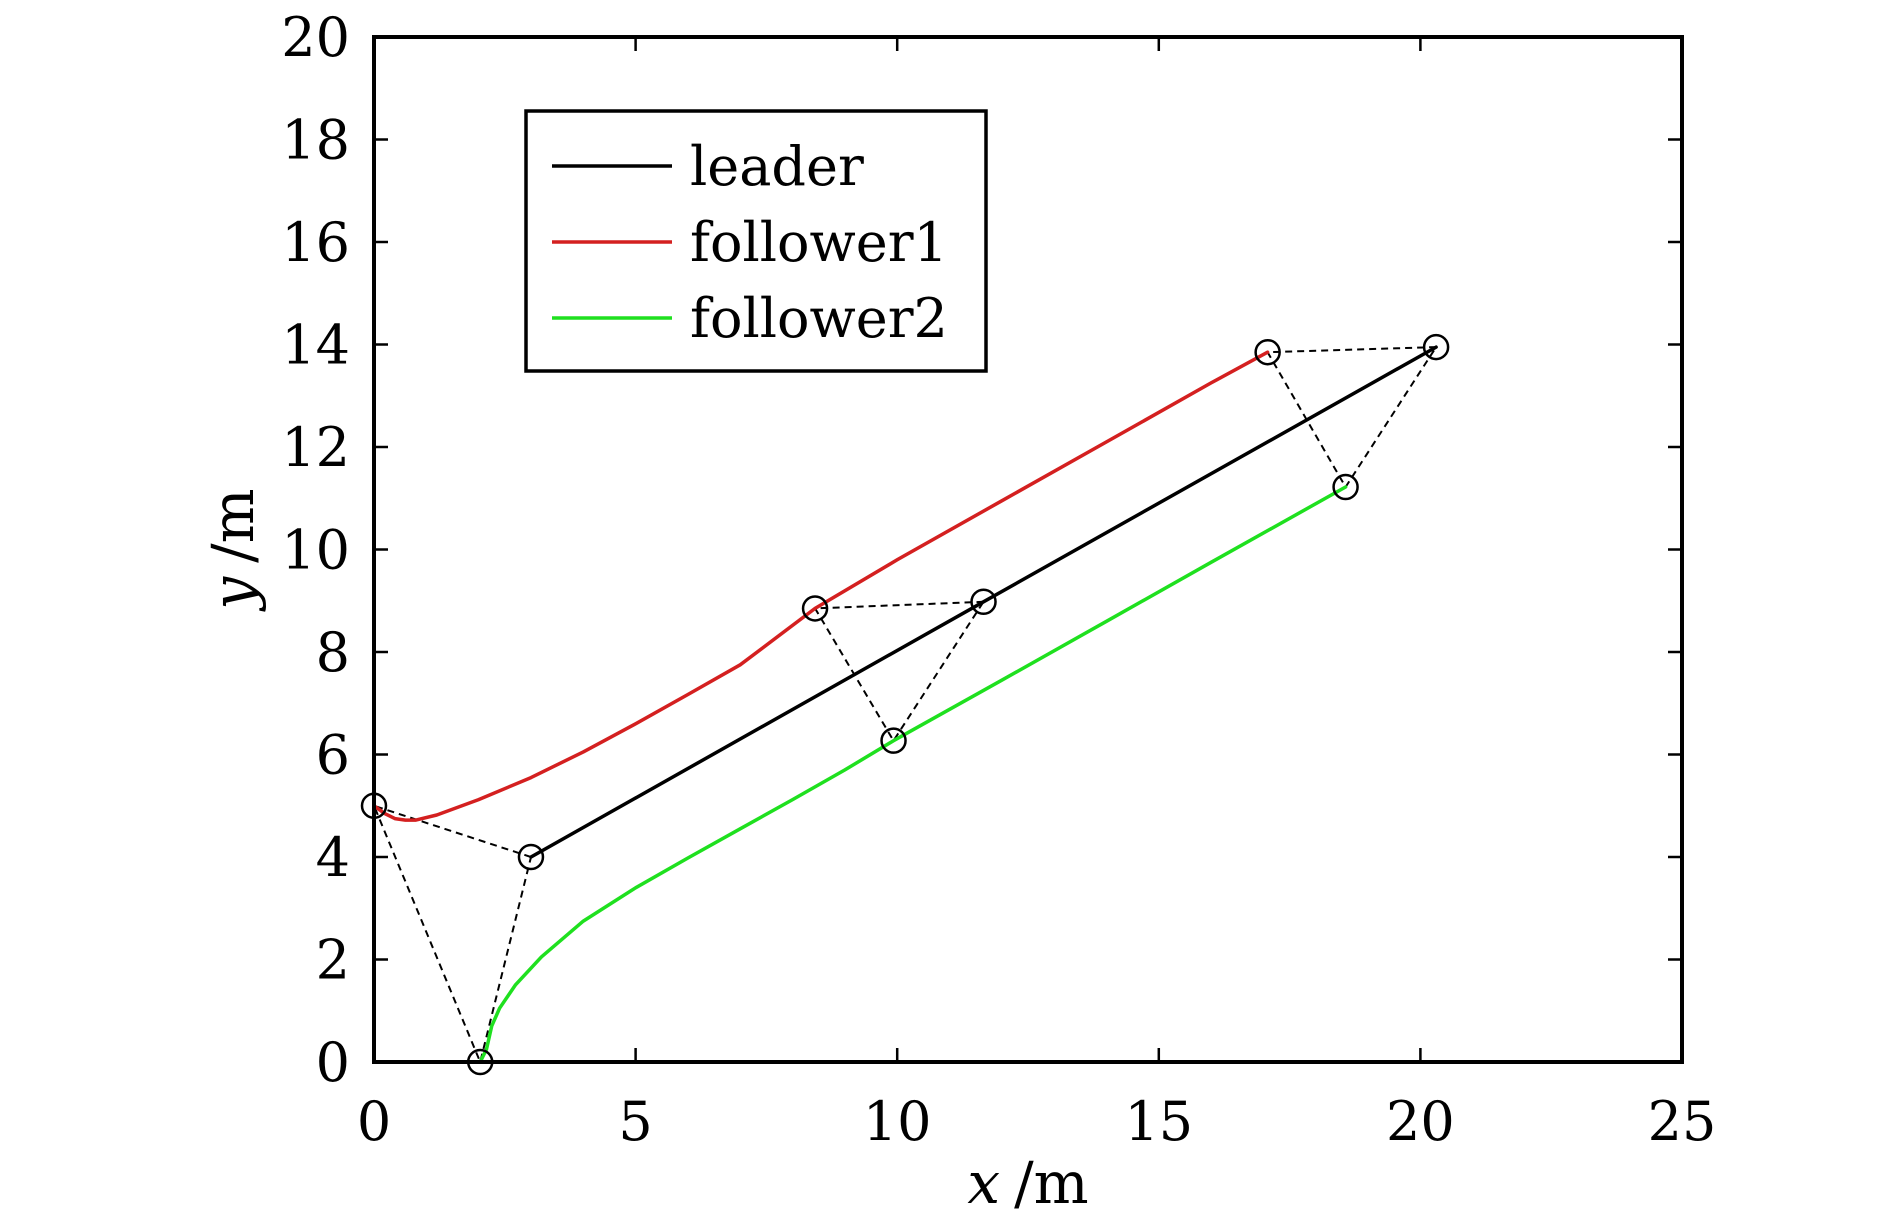  Describe the element at coordinates (635, 1121) in the screenshot. I see `x-tick-label: 5` at that location.